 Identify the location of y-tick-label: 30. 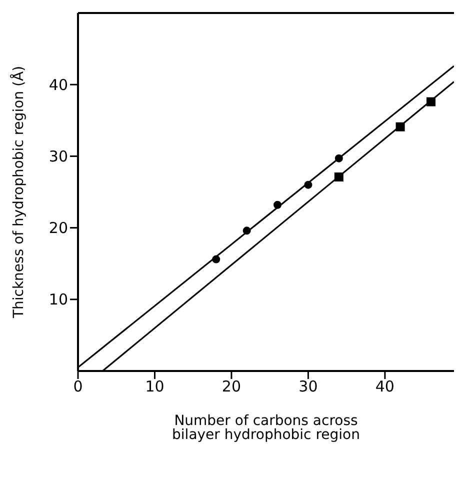
(58, 157).